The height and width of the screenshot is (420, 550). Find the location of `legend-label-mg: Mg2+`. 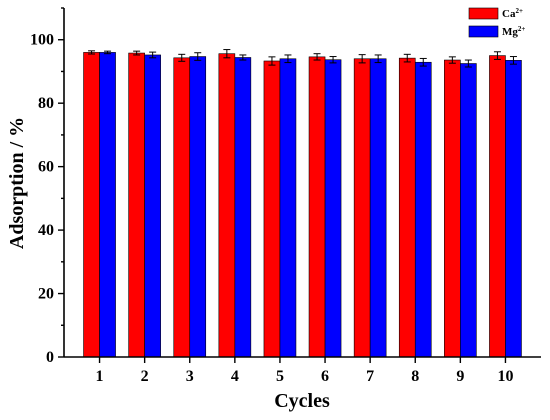

legend-label-mg: Mg2+ is located at coordinates (513, 31).